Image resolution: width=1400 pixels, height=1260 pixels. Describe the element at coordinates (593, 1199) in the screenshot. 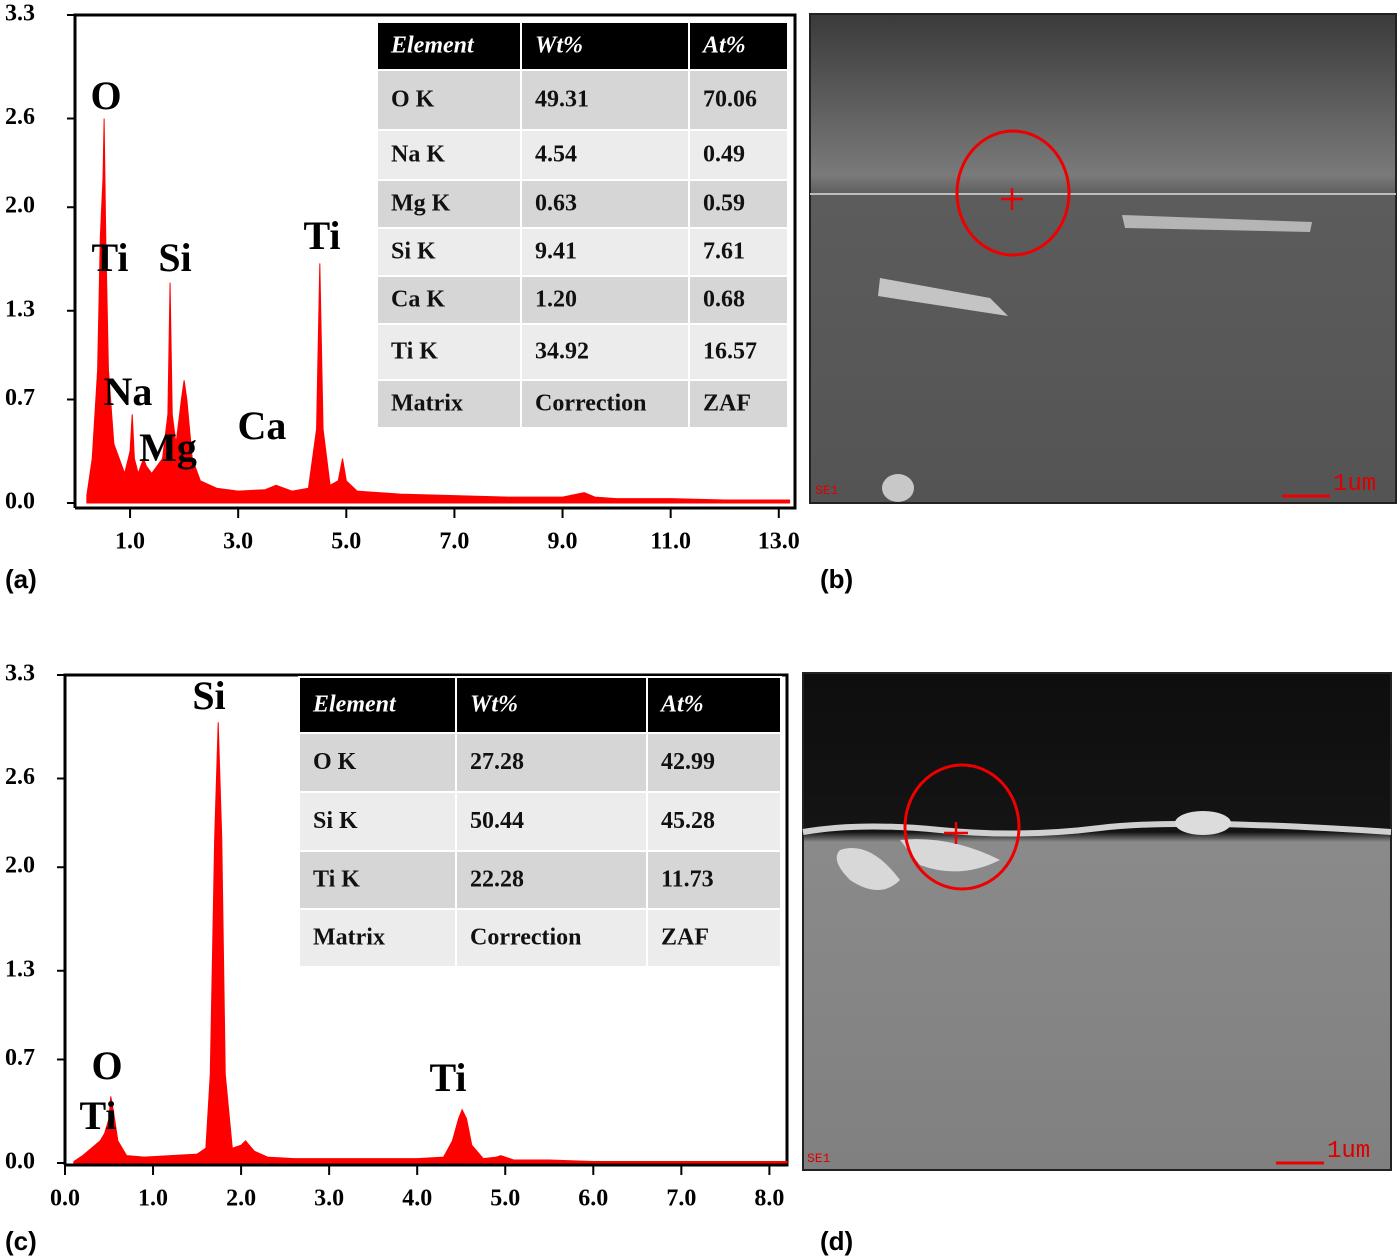

I see `x-tick-label: 6.0` at that location.